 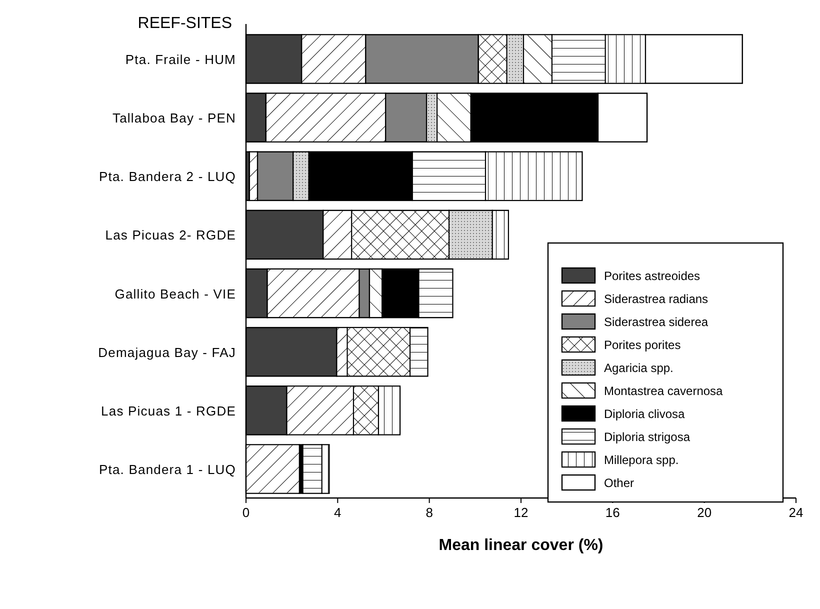 What do you see at coordinates (656, 299) in the screenshot?
I see `legend-label: Siderastrea radians` at bounding box center [656, 299].